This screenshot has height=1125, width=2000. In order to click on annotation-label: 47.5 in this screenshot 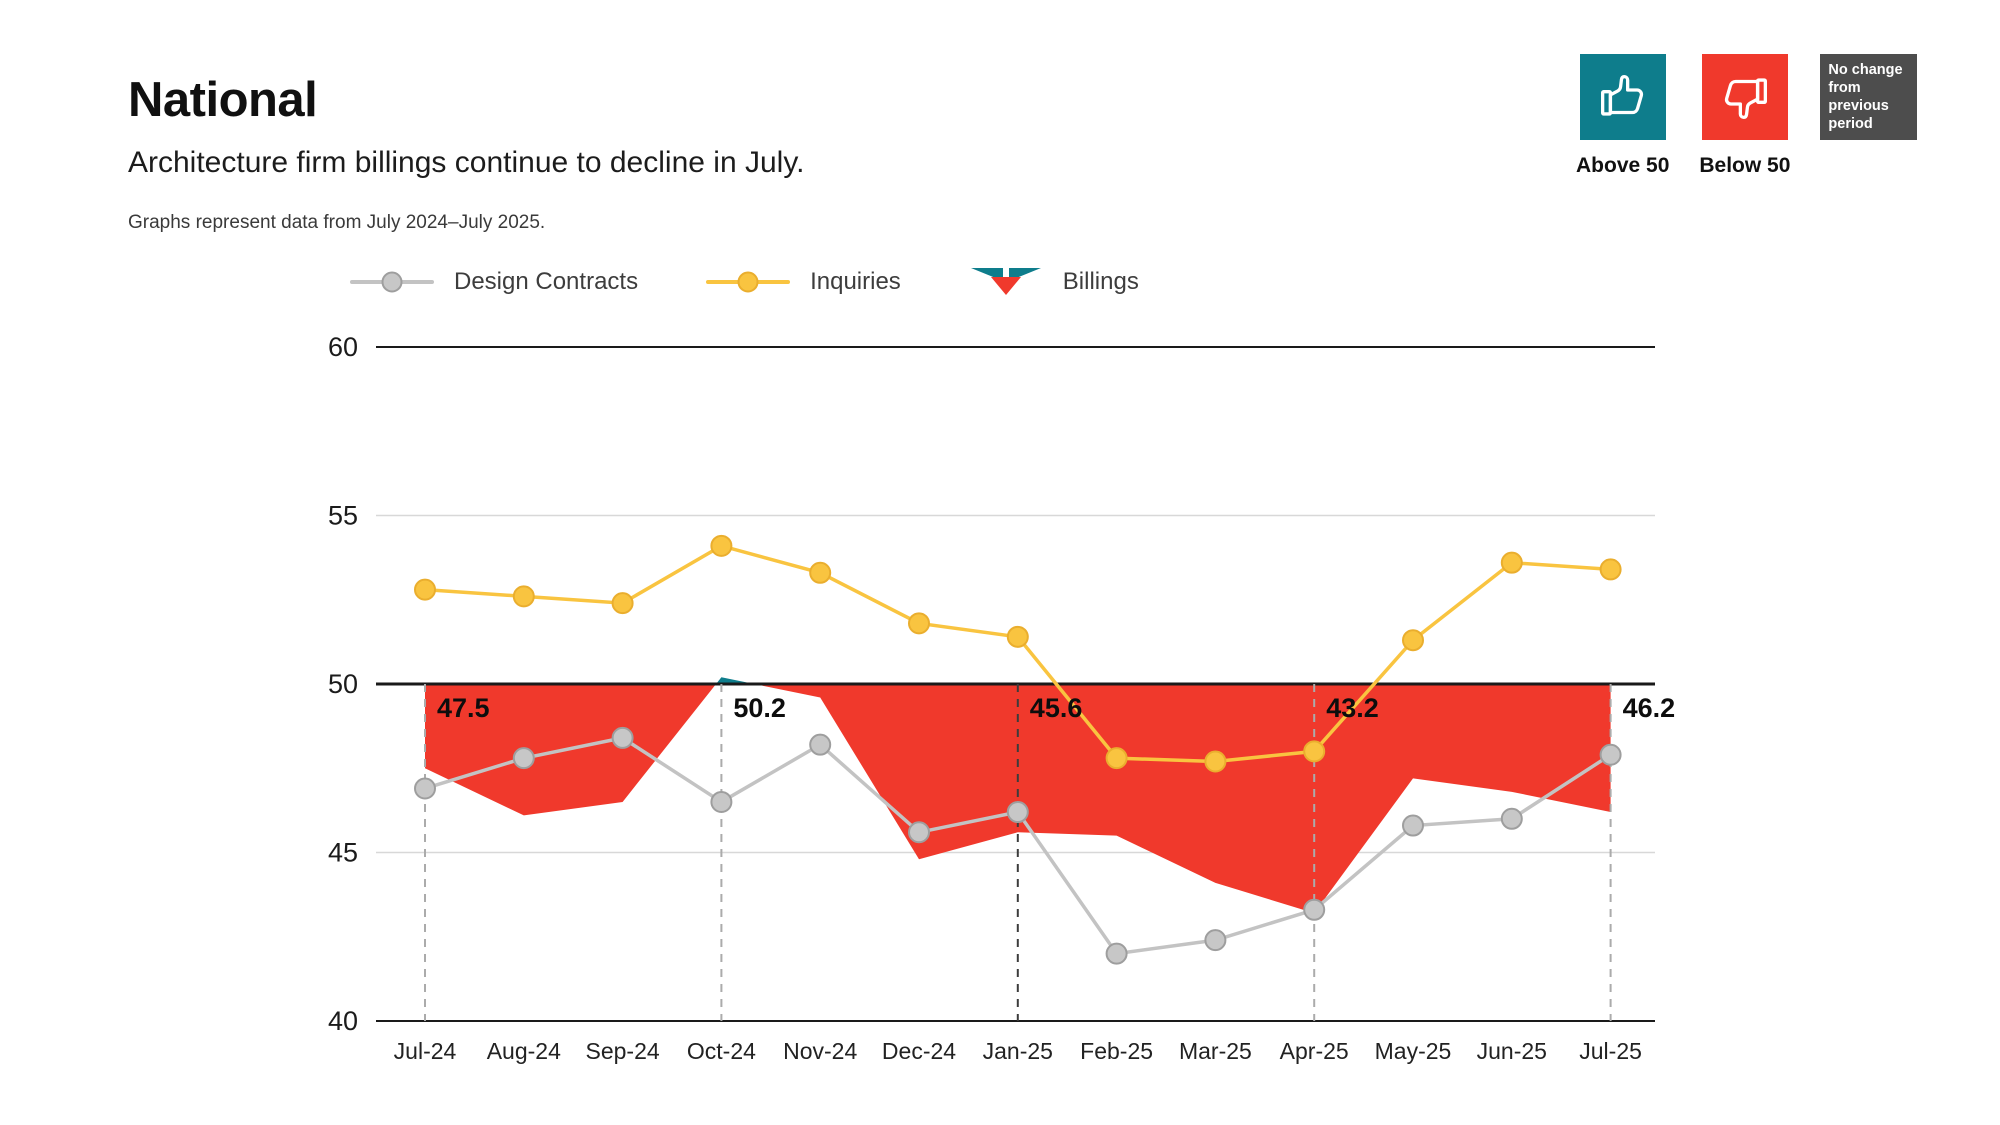, I will do `click(463, 708)`.